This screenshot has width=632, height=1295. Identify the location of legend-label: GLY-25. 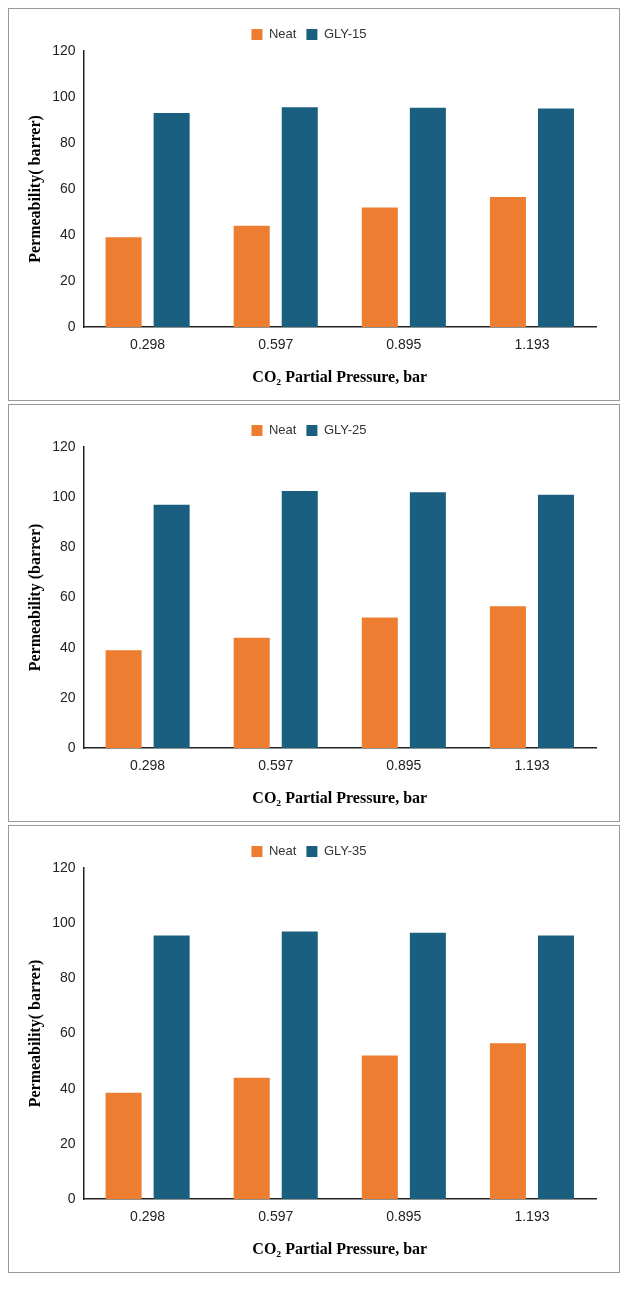
(345, 430).